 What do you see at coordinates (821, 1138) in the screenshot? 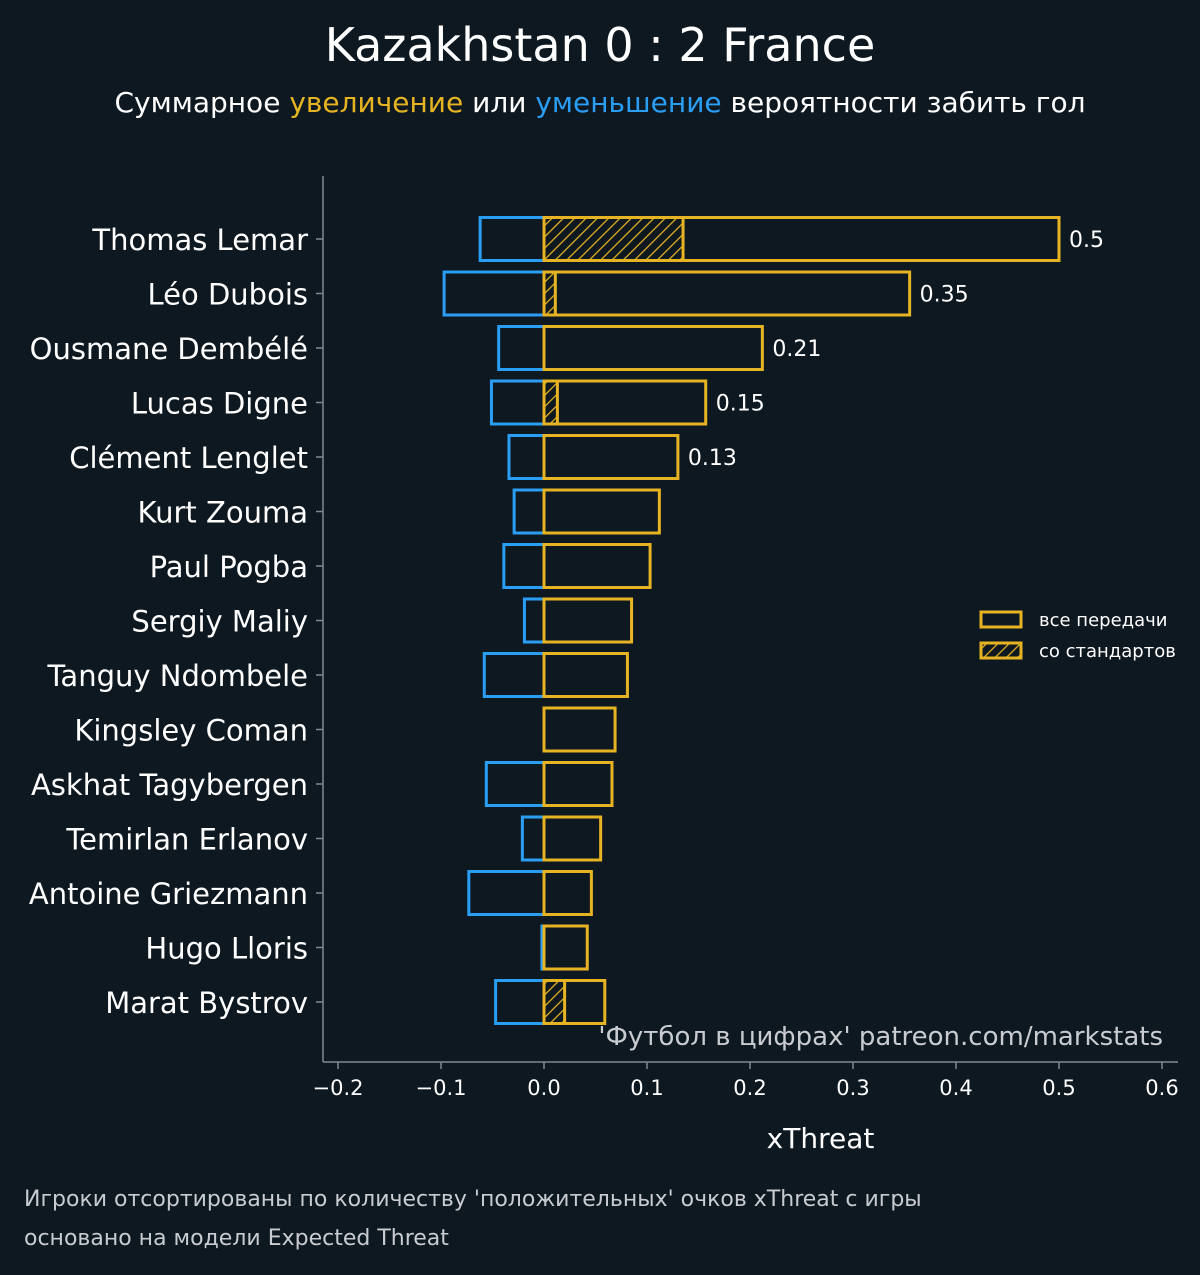
I see `x-axis-label: xThreat` at bounding box center [821, 1138].